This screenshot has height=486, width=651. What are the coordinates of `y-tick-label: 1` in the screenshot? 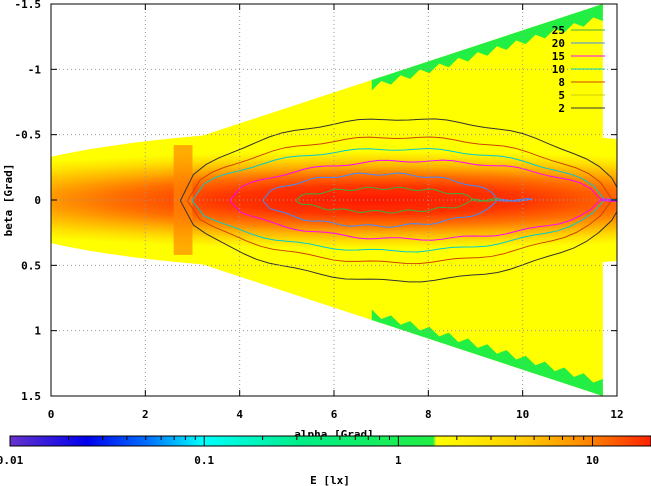 It's located at (37, 331).